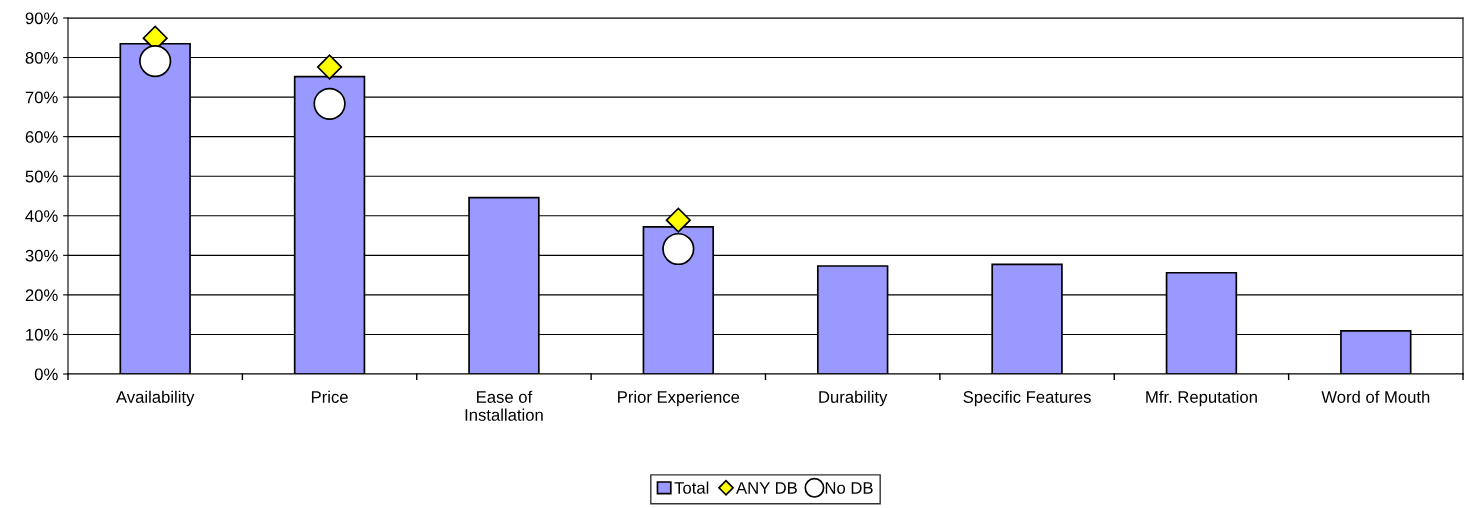 This screenshot has width=1470, height=508. Describe the element at coordinates (41, 216) in the screenshot. I see `y-tick-label: 40%` at that location.